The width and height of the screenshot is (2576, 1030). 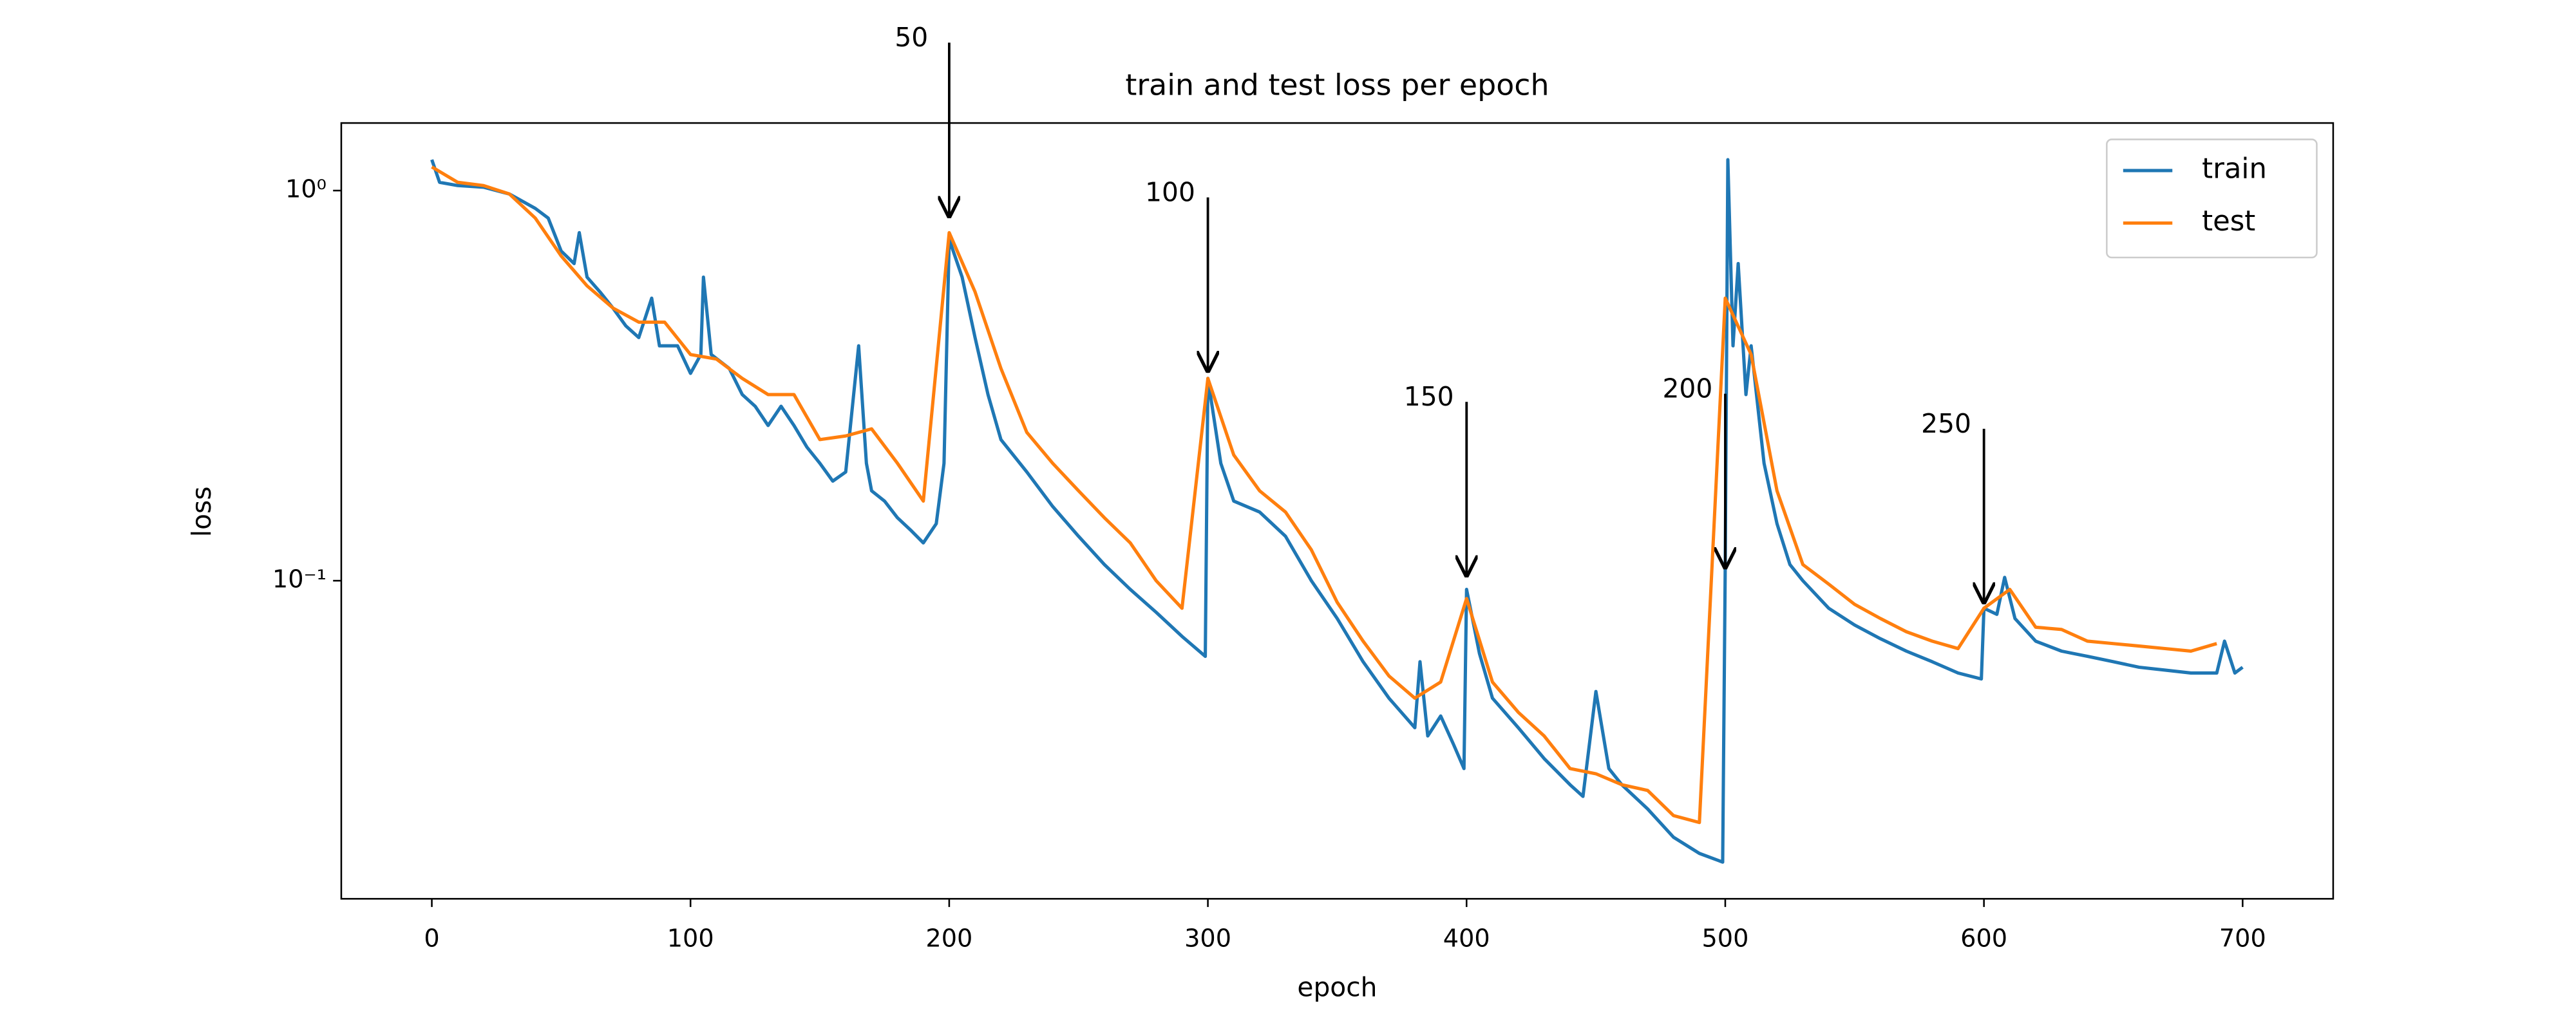 What do you see at coordinates (1337, 85) in the screenshot?
I see `chart-title: train and test loss per epoch` at bounding box center [1337, 85].